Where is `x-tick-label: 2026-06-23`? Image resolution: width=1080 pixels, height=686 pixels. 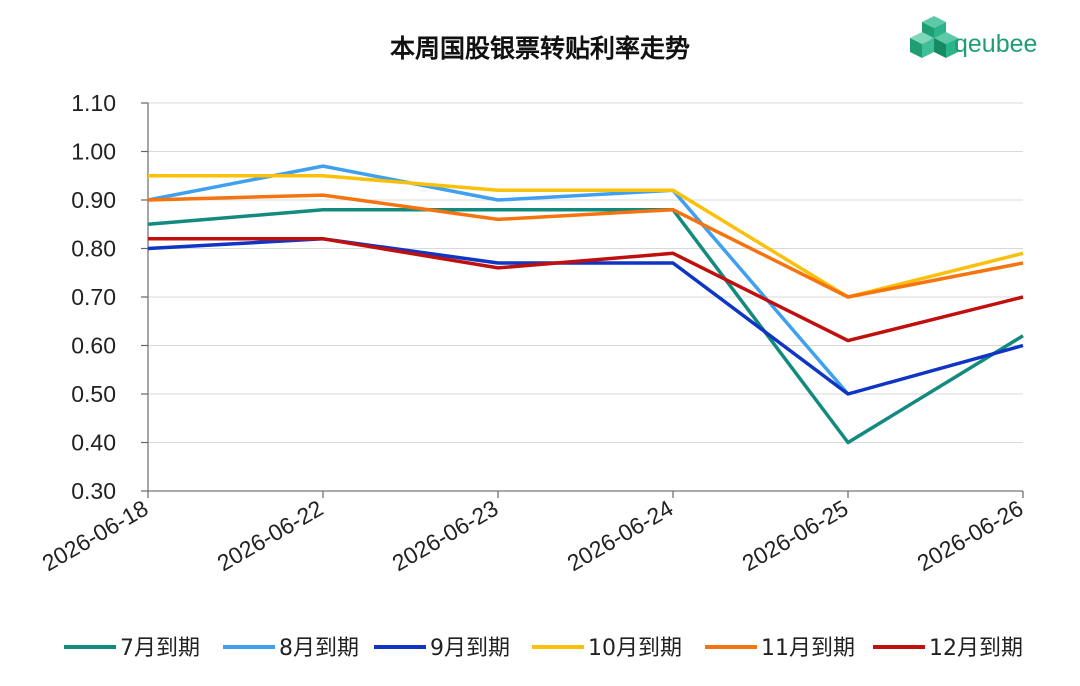 x-tick-label: 2026-06-23 is located at coordinates (445, 535).